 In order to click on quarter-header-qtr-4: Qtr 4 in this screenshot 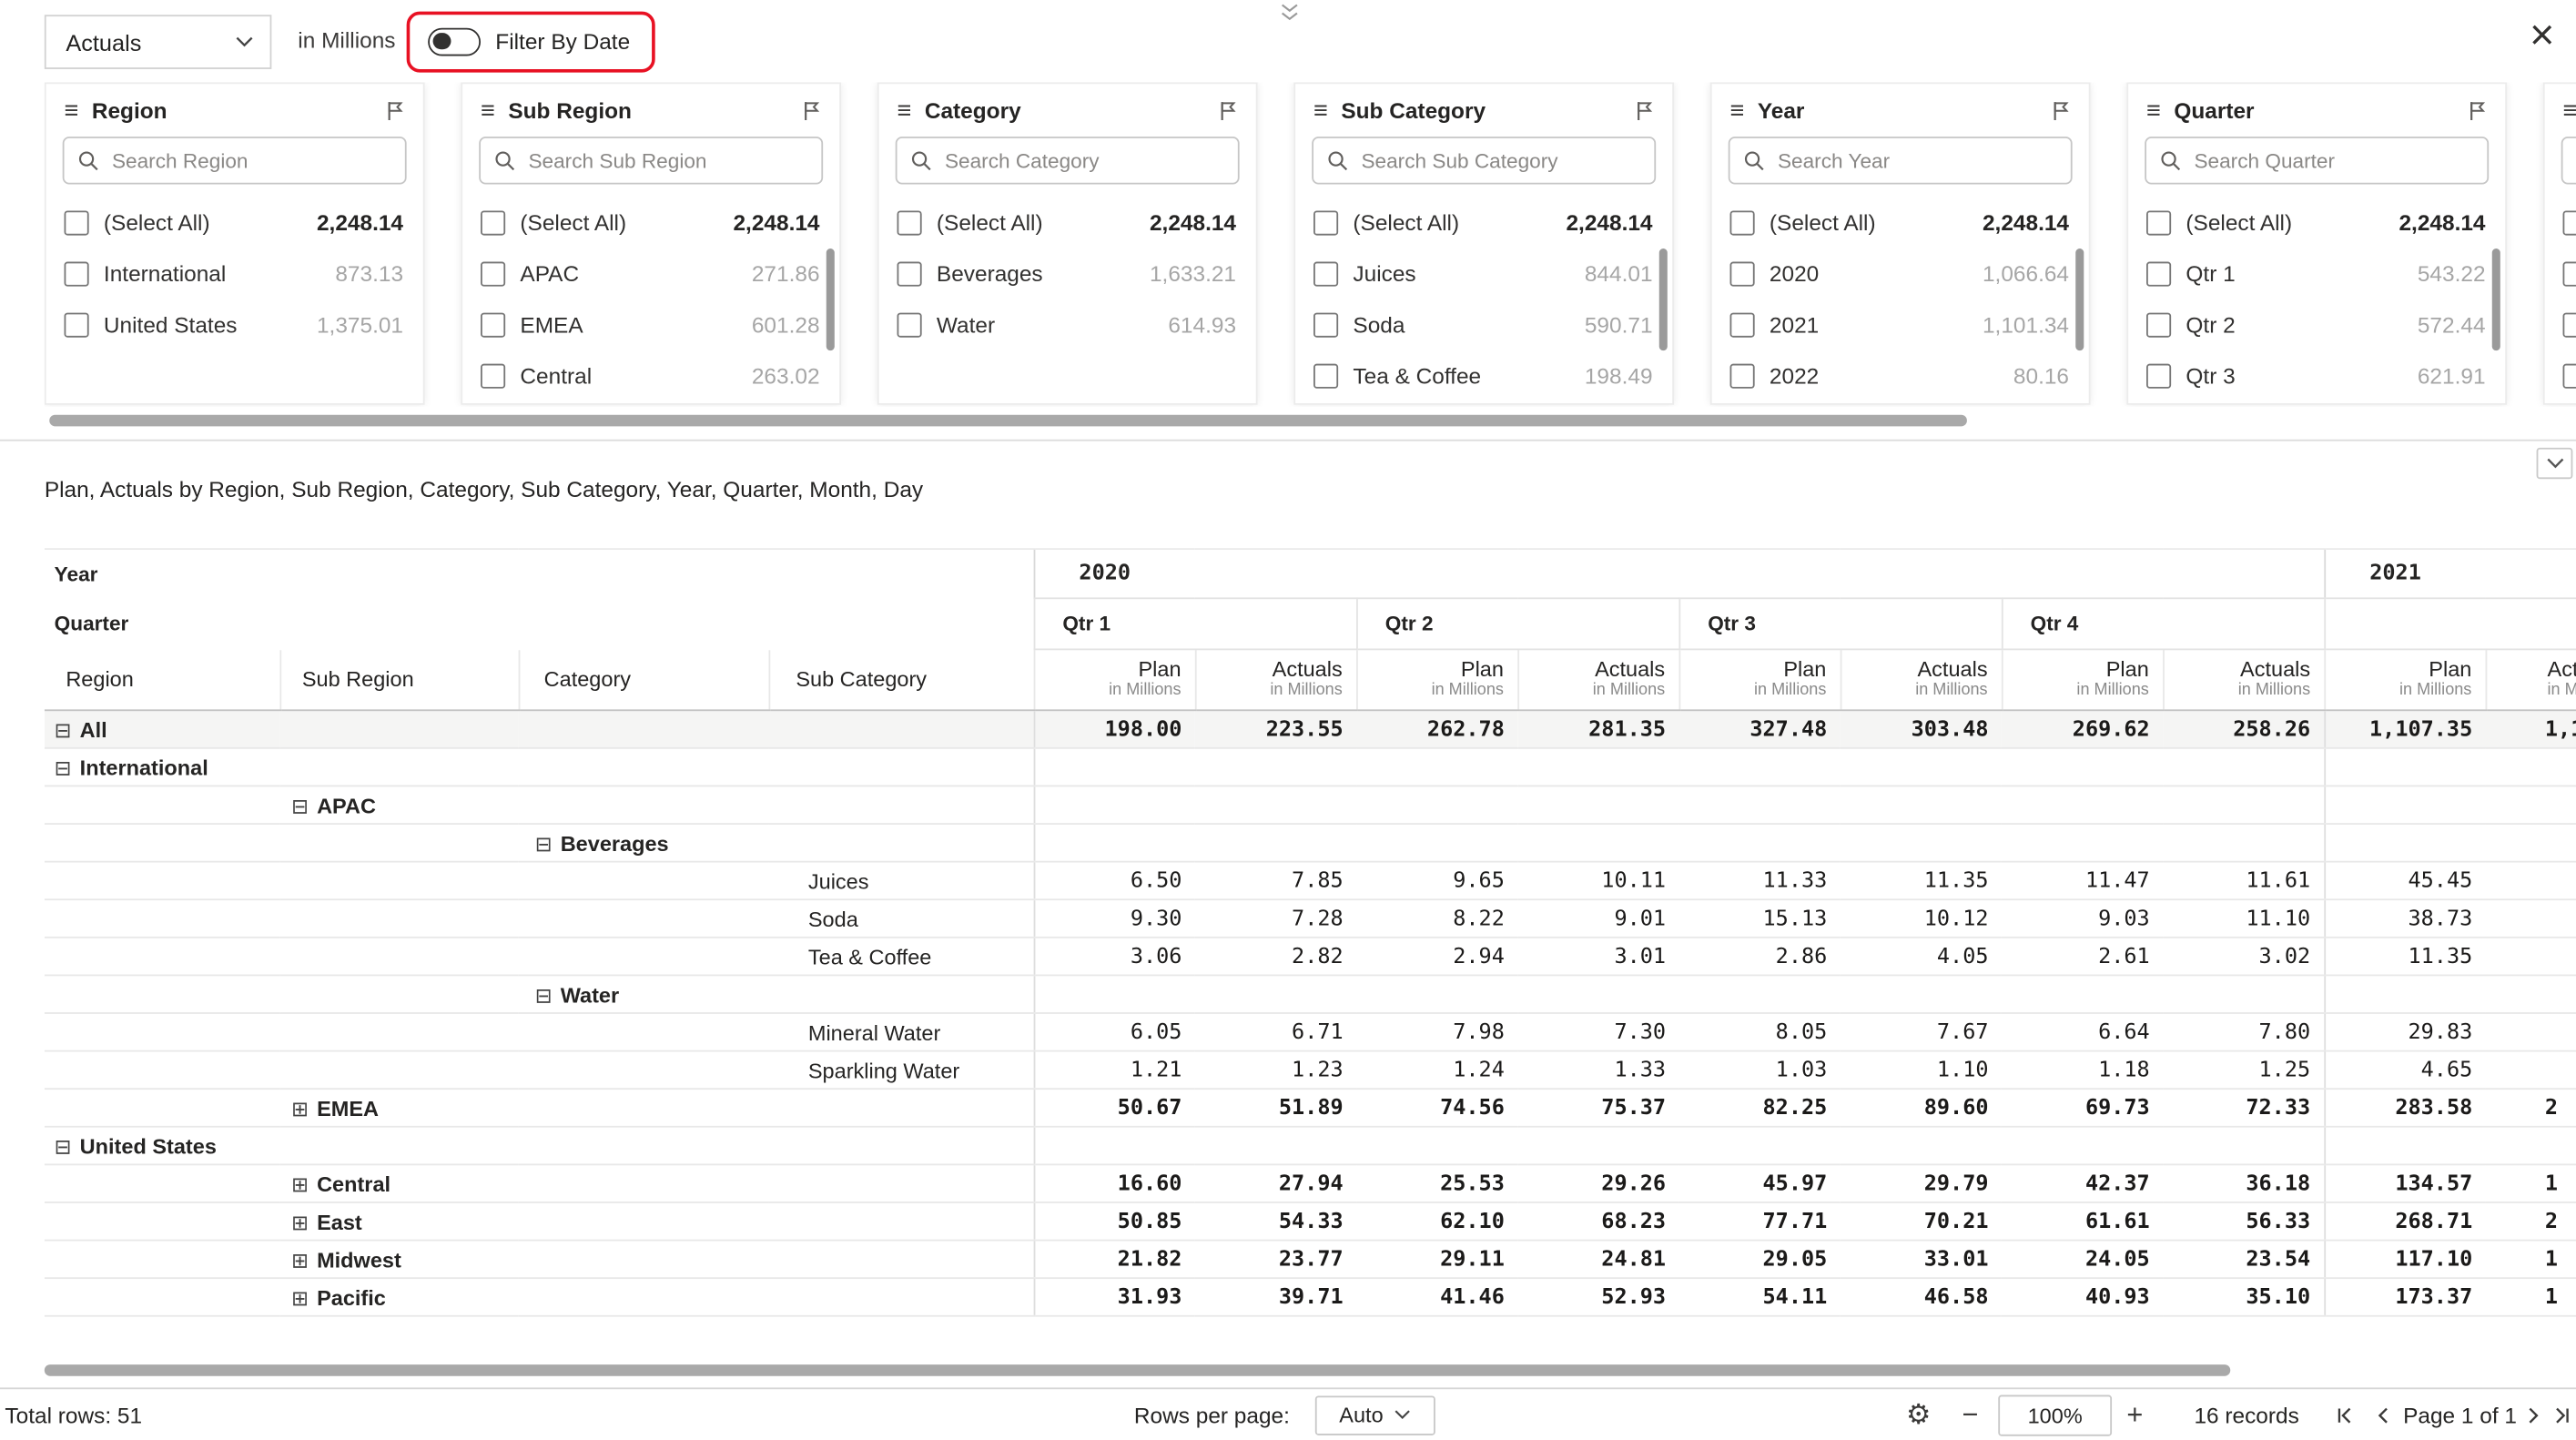, I will do `click(2163, 625)`.